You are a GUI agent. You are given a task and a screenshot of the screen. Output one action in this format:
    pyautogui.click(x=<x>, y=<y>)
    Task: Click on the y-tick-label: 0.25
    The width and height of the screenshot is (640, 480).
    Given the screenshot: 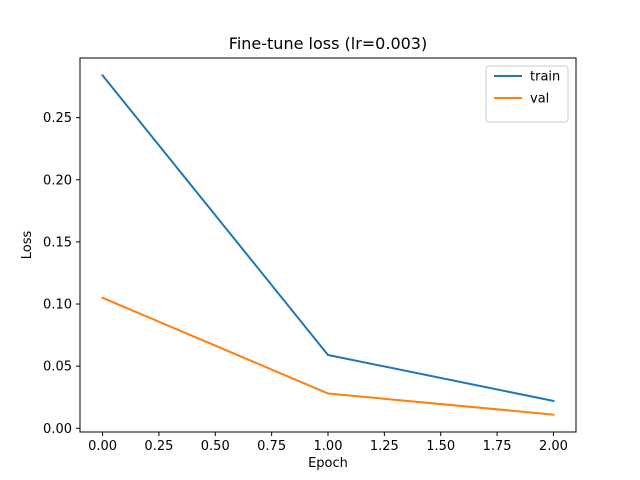 What is the action you would take?
    pyautogui.click(x=57, y=118)
    